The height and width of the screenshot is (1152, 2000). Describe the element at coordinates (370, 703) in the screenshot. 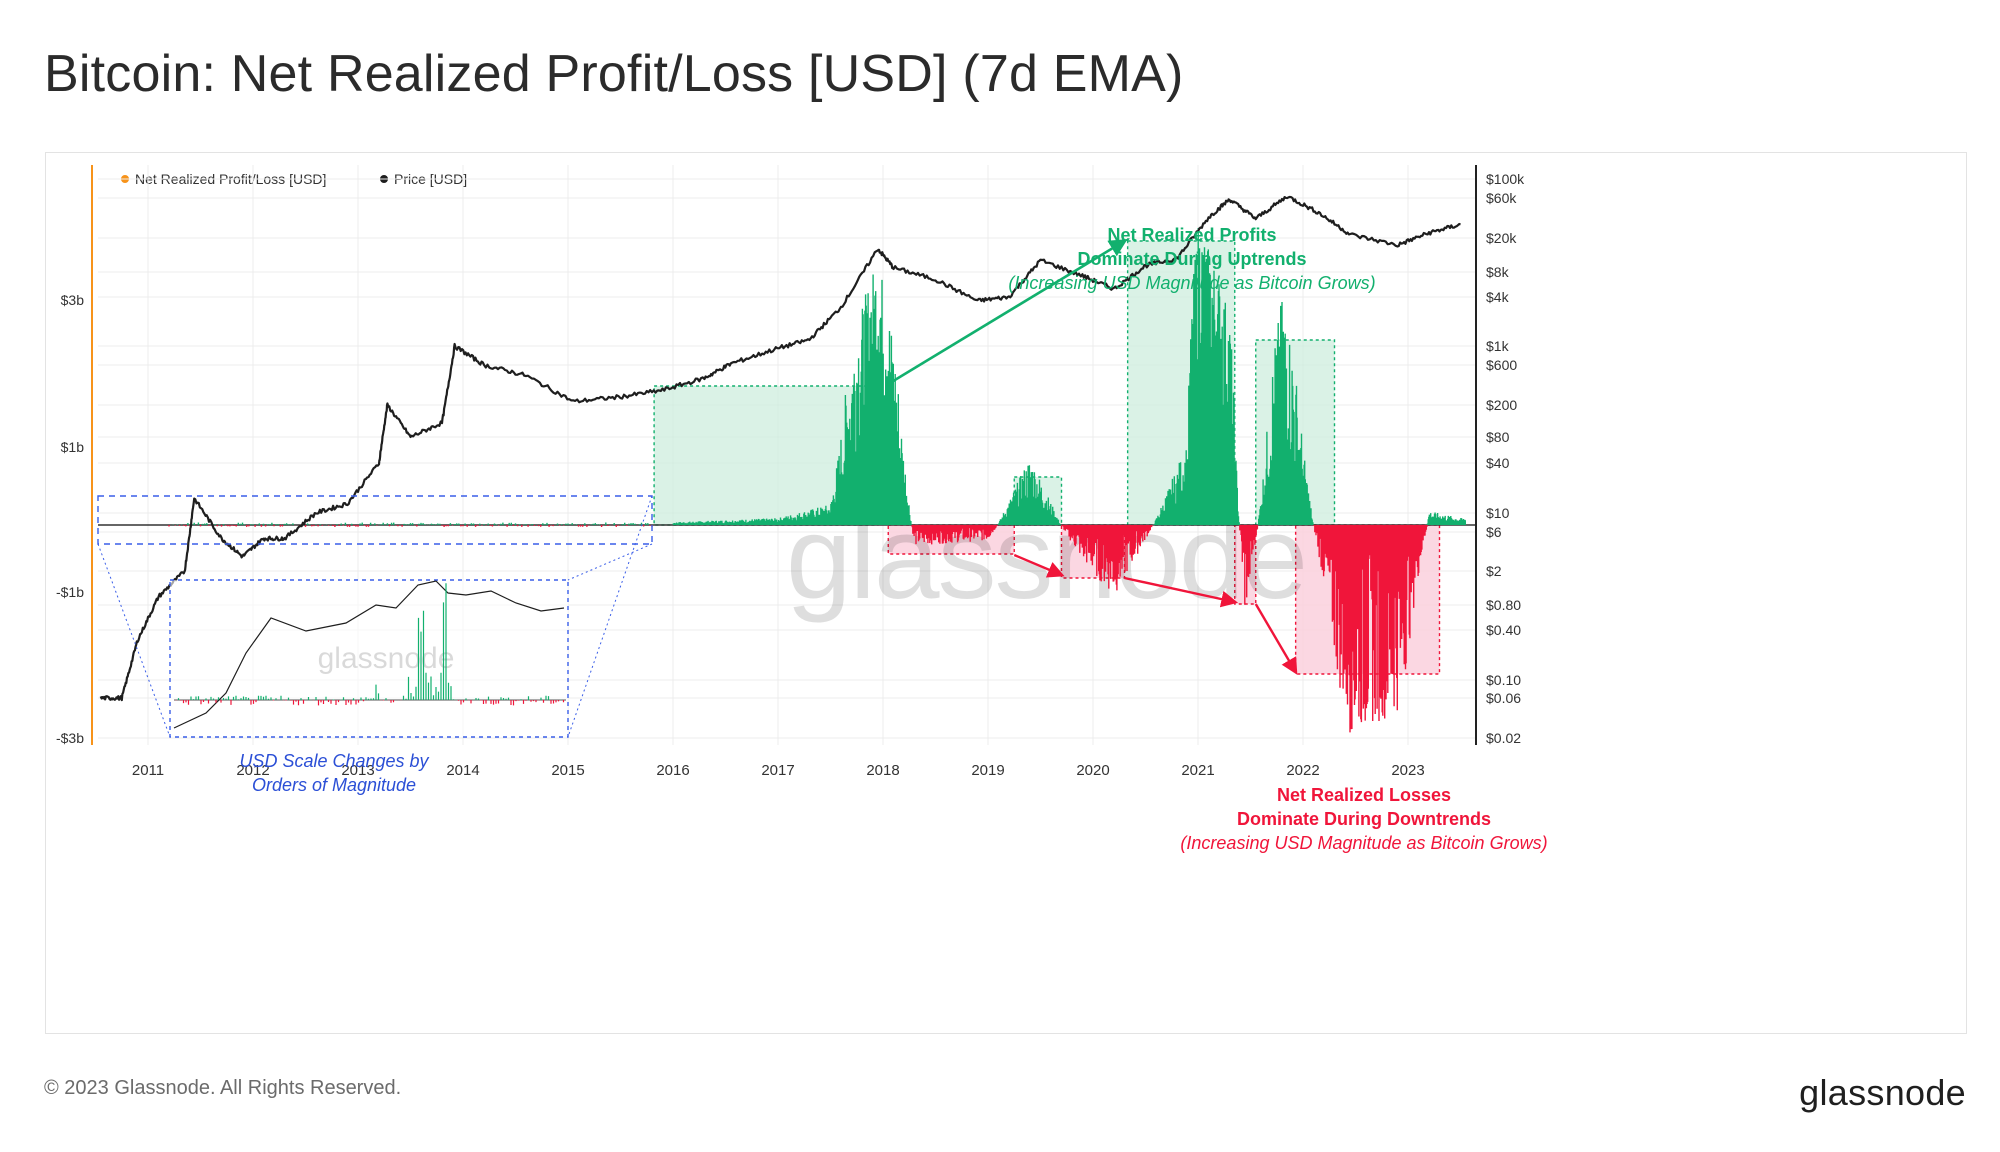

I see `inset-loss-series` at that location.